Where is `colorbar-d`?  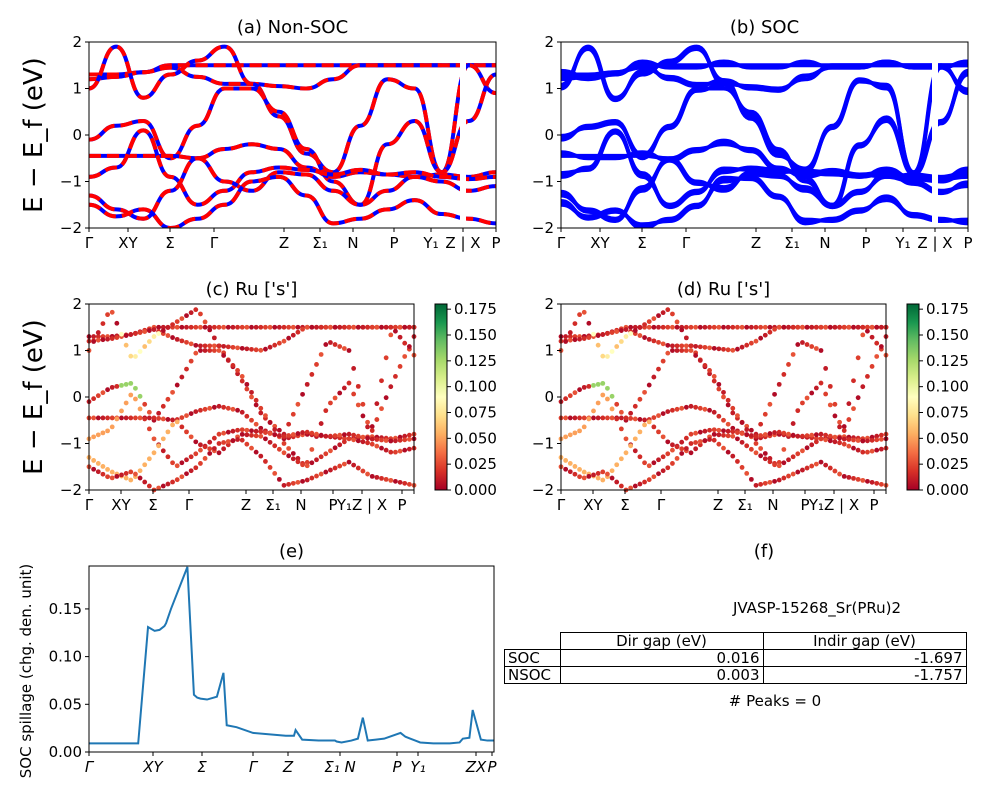
colorbar-d is located at coordinates (913, 397).